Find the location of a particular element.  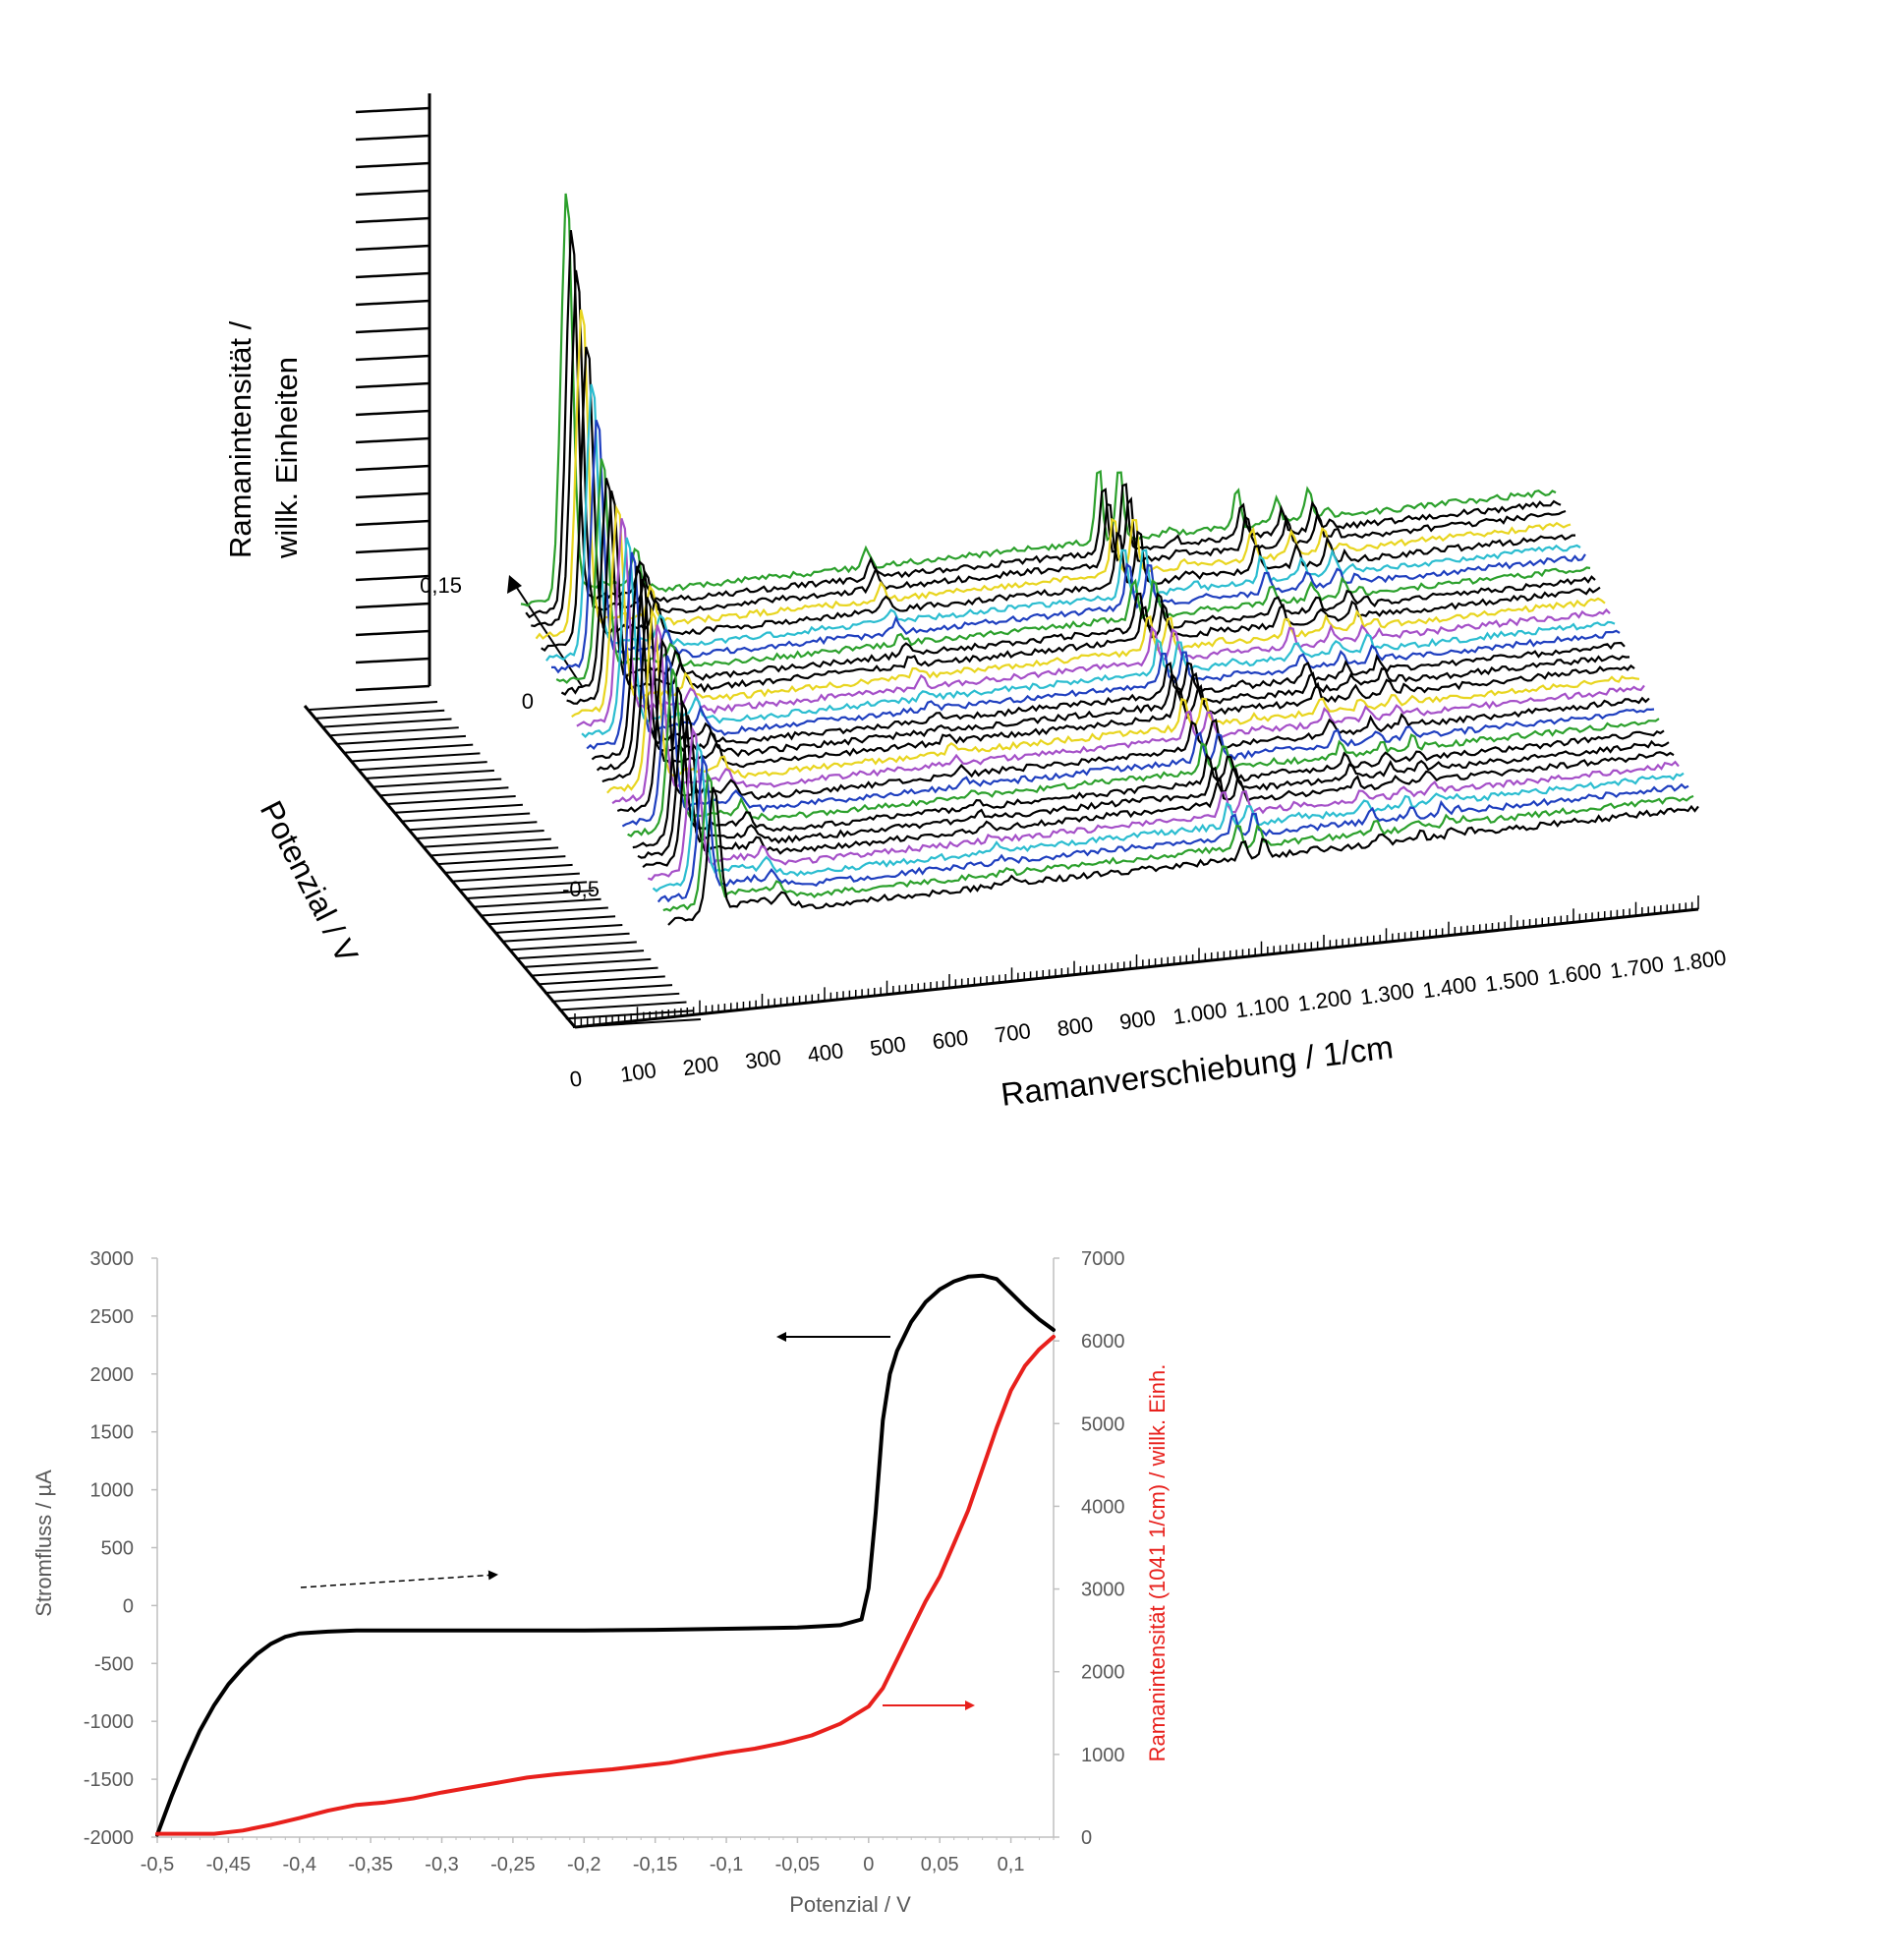

cv-left-tick-label: -500 is located at coordinates (114, 1664).